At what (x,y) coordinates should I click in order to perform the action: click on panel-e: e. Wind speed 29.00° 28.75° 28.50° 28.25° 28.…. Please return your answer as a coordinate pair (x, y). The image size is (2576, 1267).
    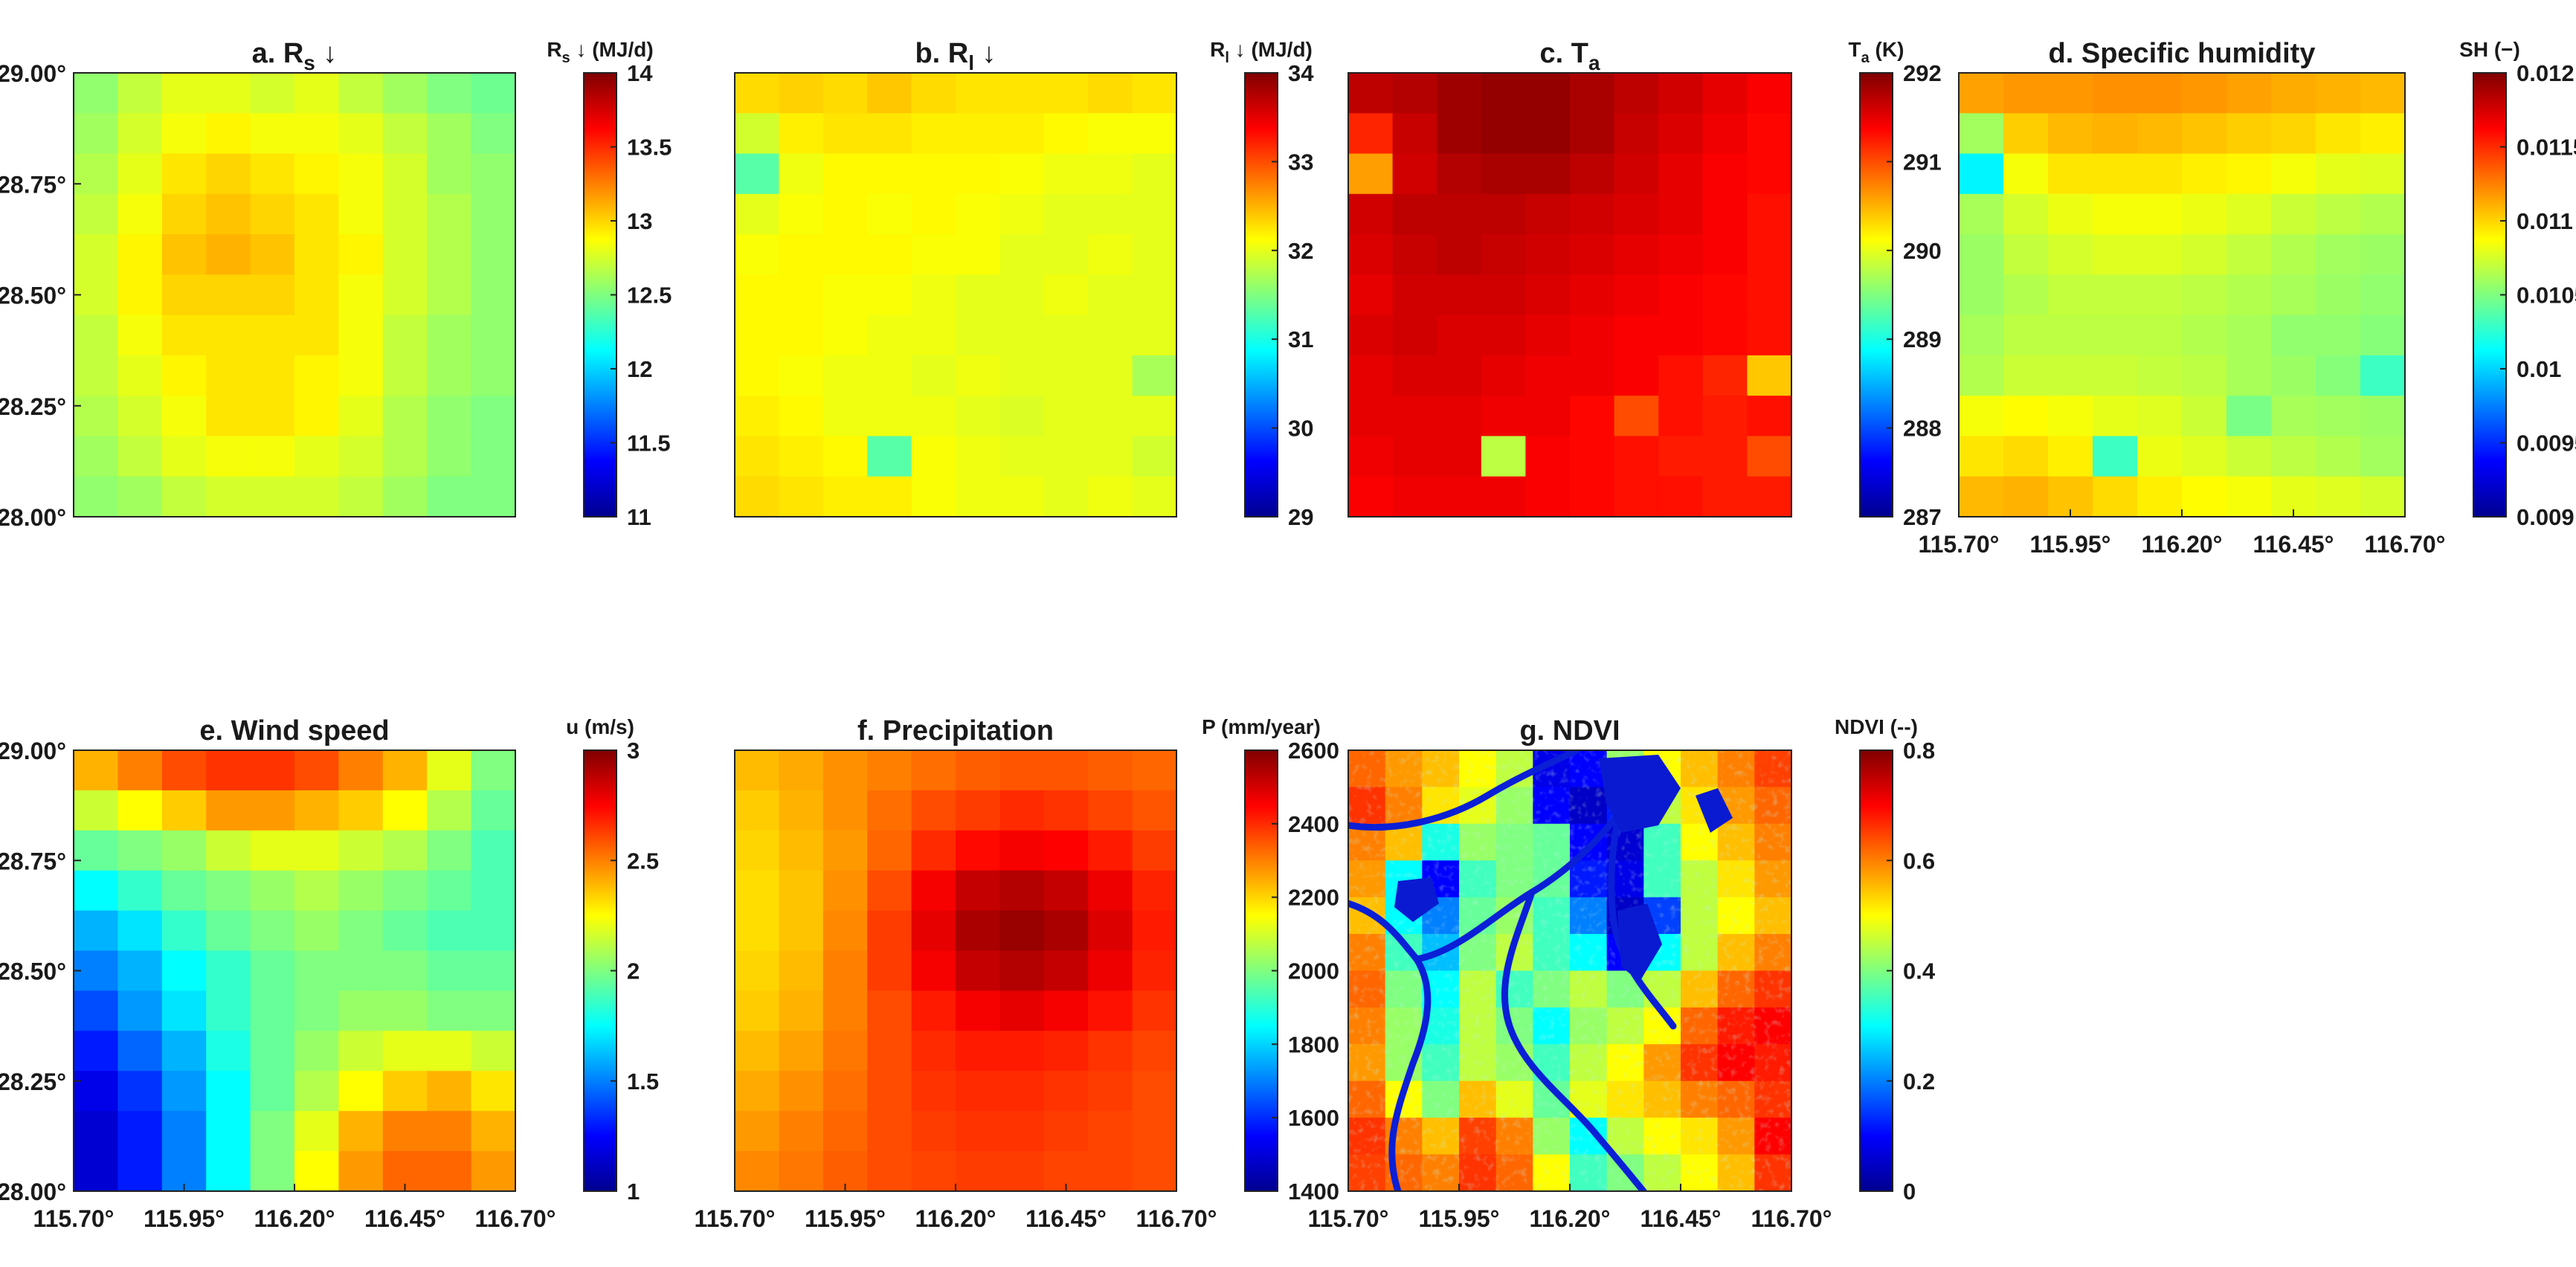
    Looking at the image, I should click on (329, 973).